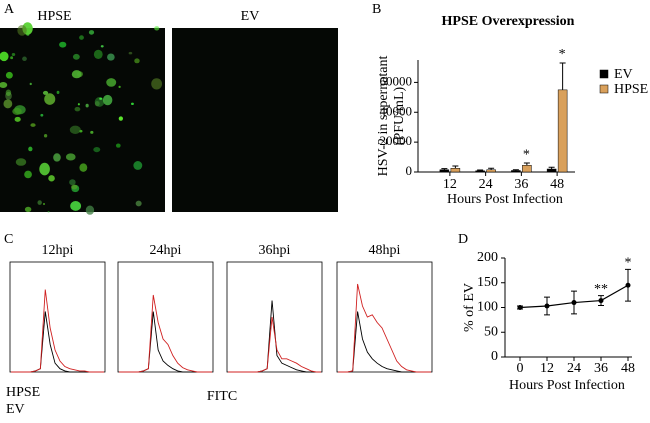 Image resolution: width=650 pixels, height=423 pixels. What do you see at coordinates (275, 250) in the screenshot?
I see `panel-title: 36hpi` at bounding box center [275, 250].